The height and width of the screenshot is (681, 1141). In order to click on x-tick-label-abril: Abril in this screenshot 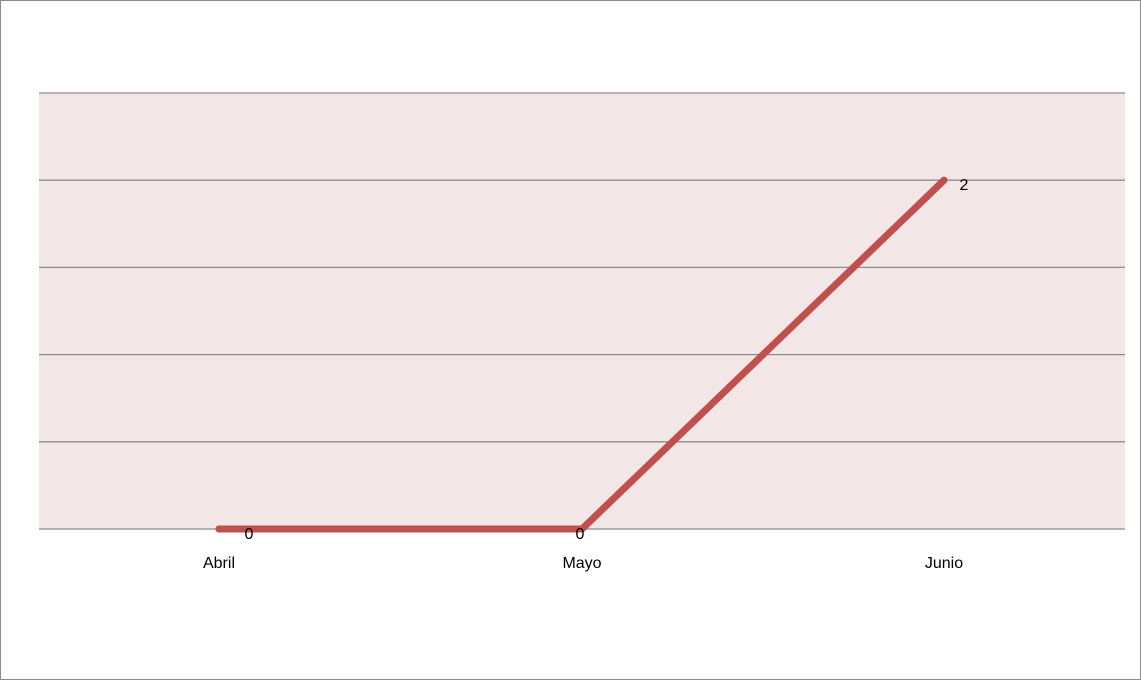, I will do `click(219, 563)`.